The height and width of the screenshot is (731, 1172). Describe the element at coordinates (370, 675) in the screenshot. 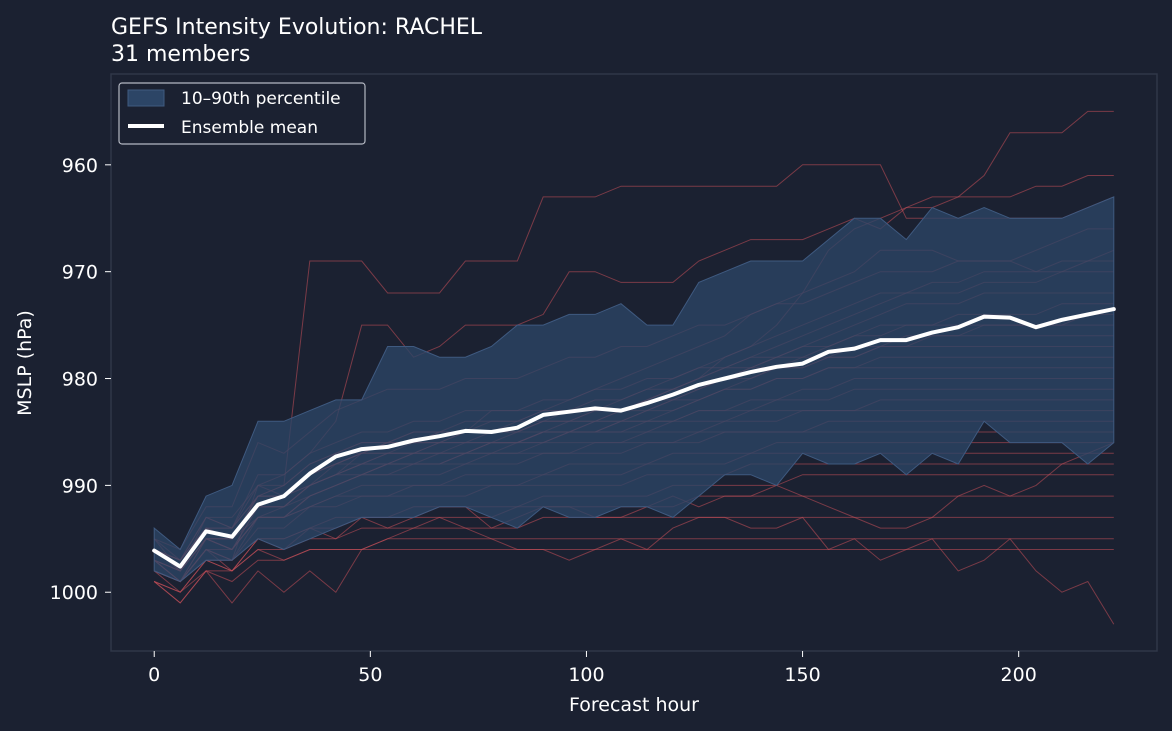

I see `x-tick-label: 50` at that location.